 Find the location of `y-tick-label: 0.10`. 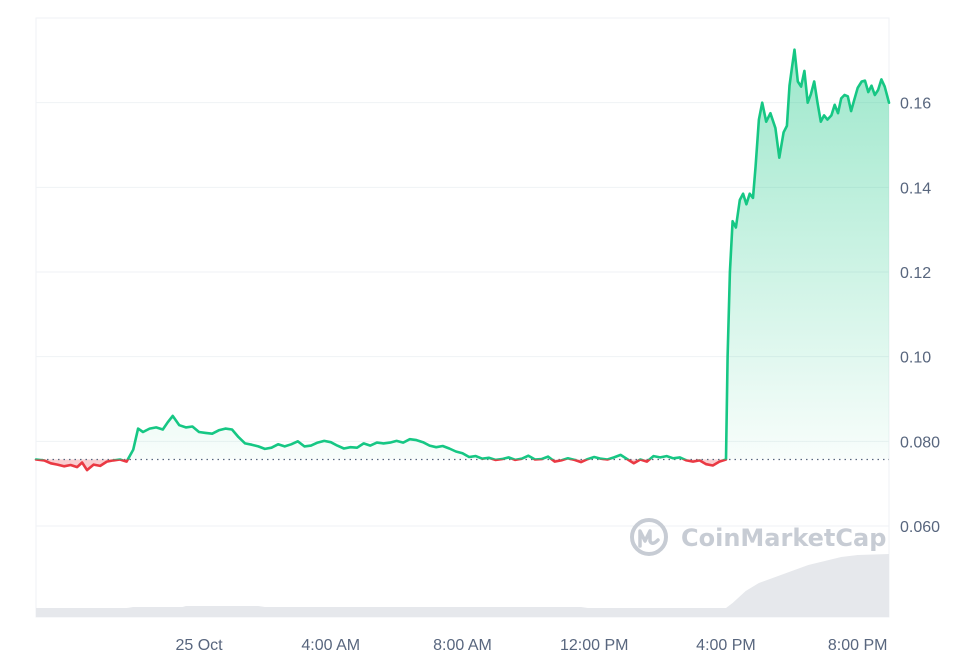

y-tick-label: 0.10 is located at coordinates (915, 358).